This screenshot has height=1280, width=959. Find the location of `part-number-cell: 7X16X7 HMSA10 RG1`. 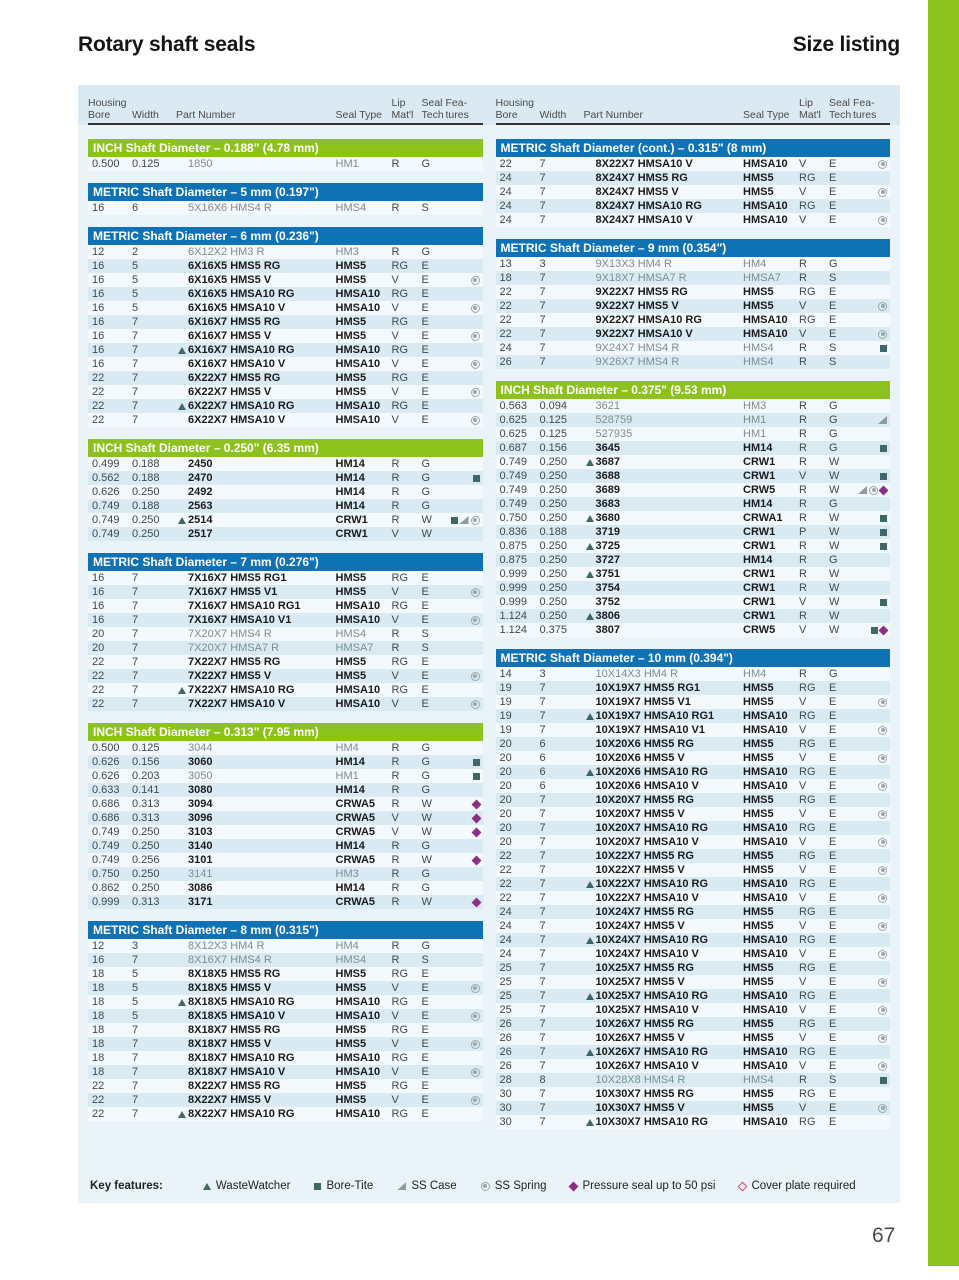

part-number-cell: 7X16X7 HMSA10 RG1 is located at coordinates (244, 606).